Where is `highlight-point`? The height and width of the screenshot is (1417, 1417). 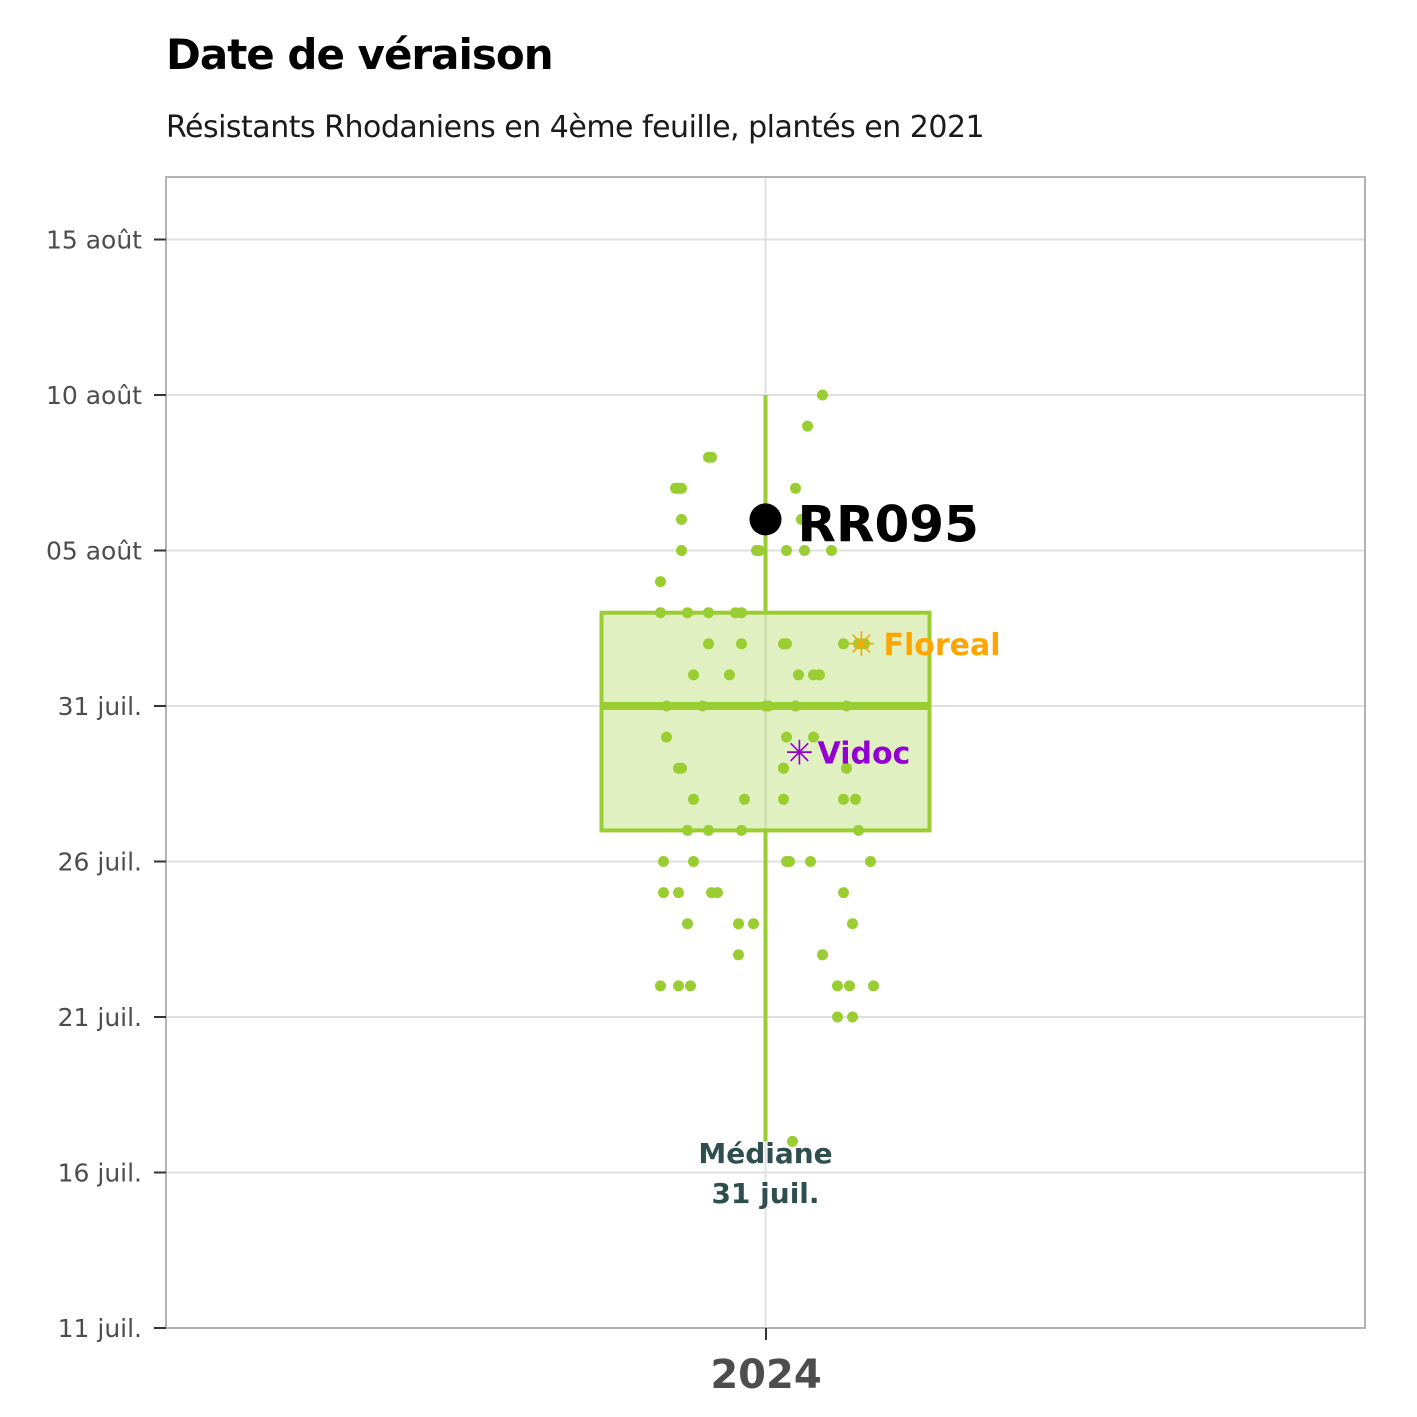 highlight-point is located at coordinates (765, 519).